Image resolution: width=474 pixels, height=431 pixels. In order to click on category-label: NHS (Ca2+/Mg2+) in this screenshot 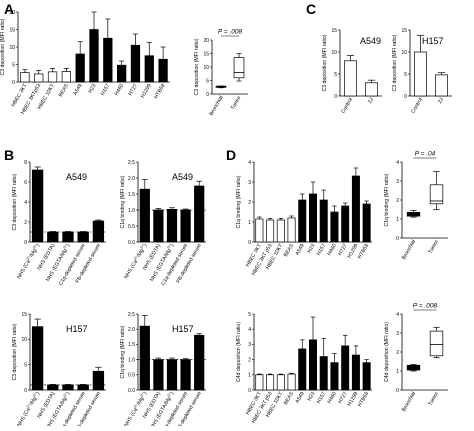, I will do `click(136, 261)`.